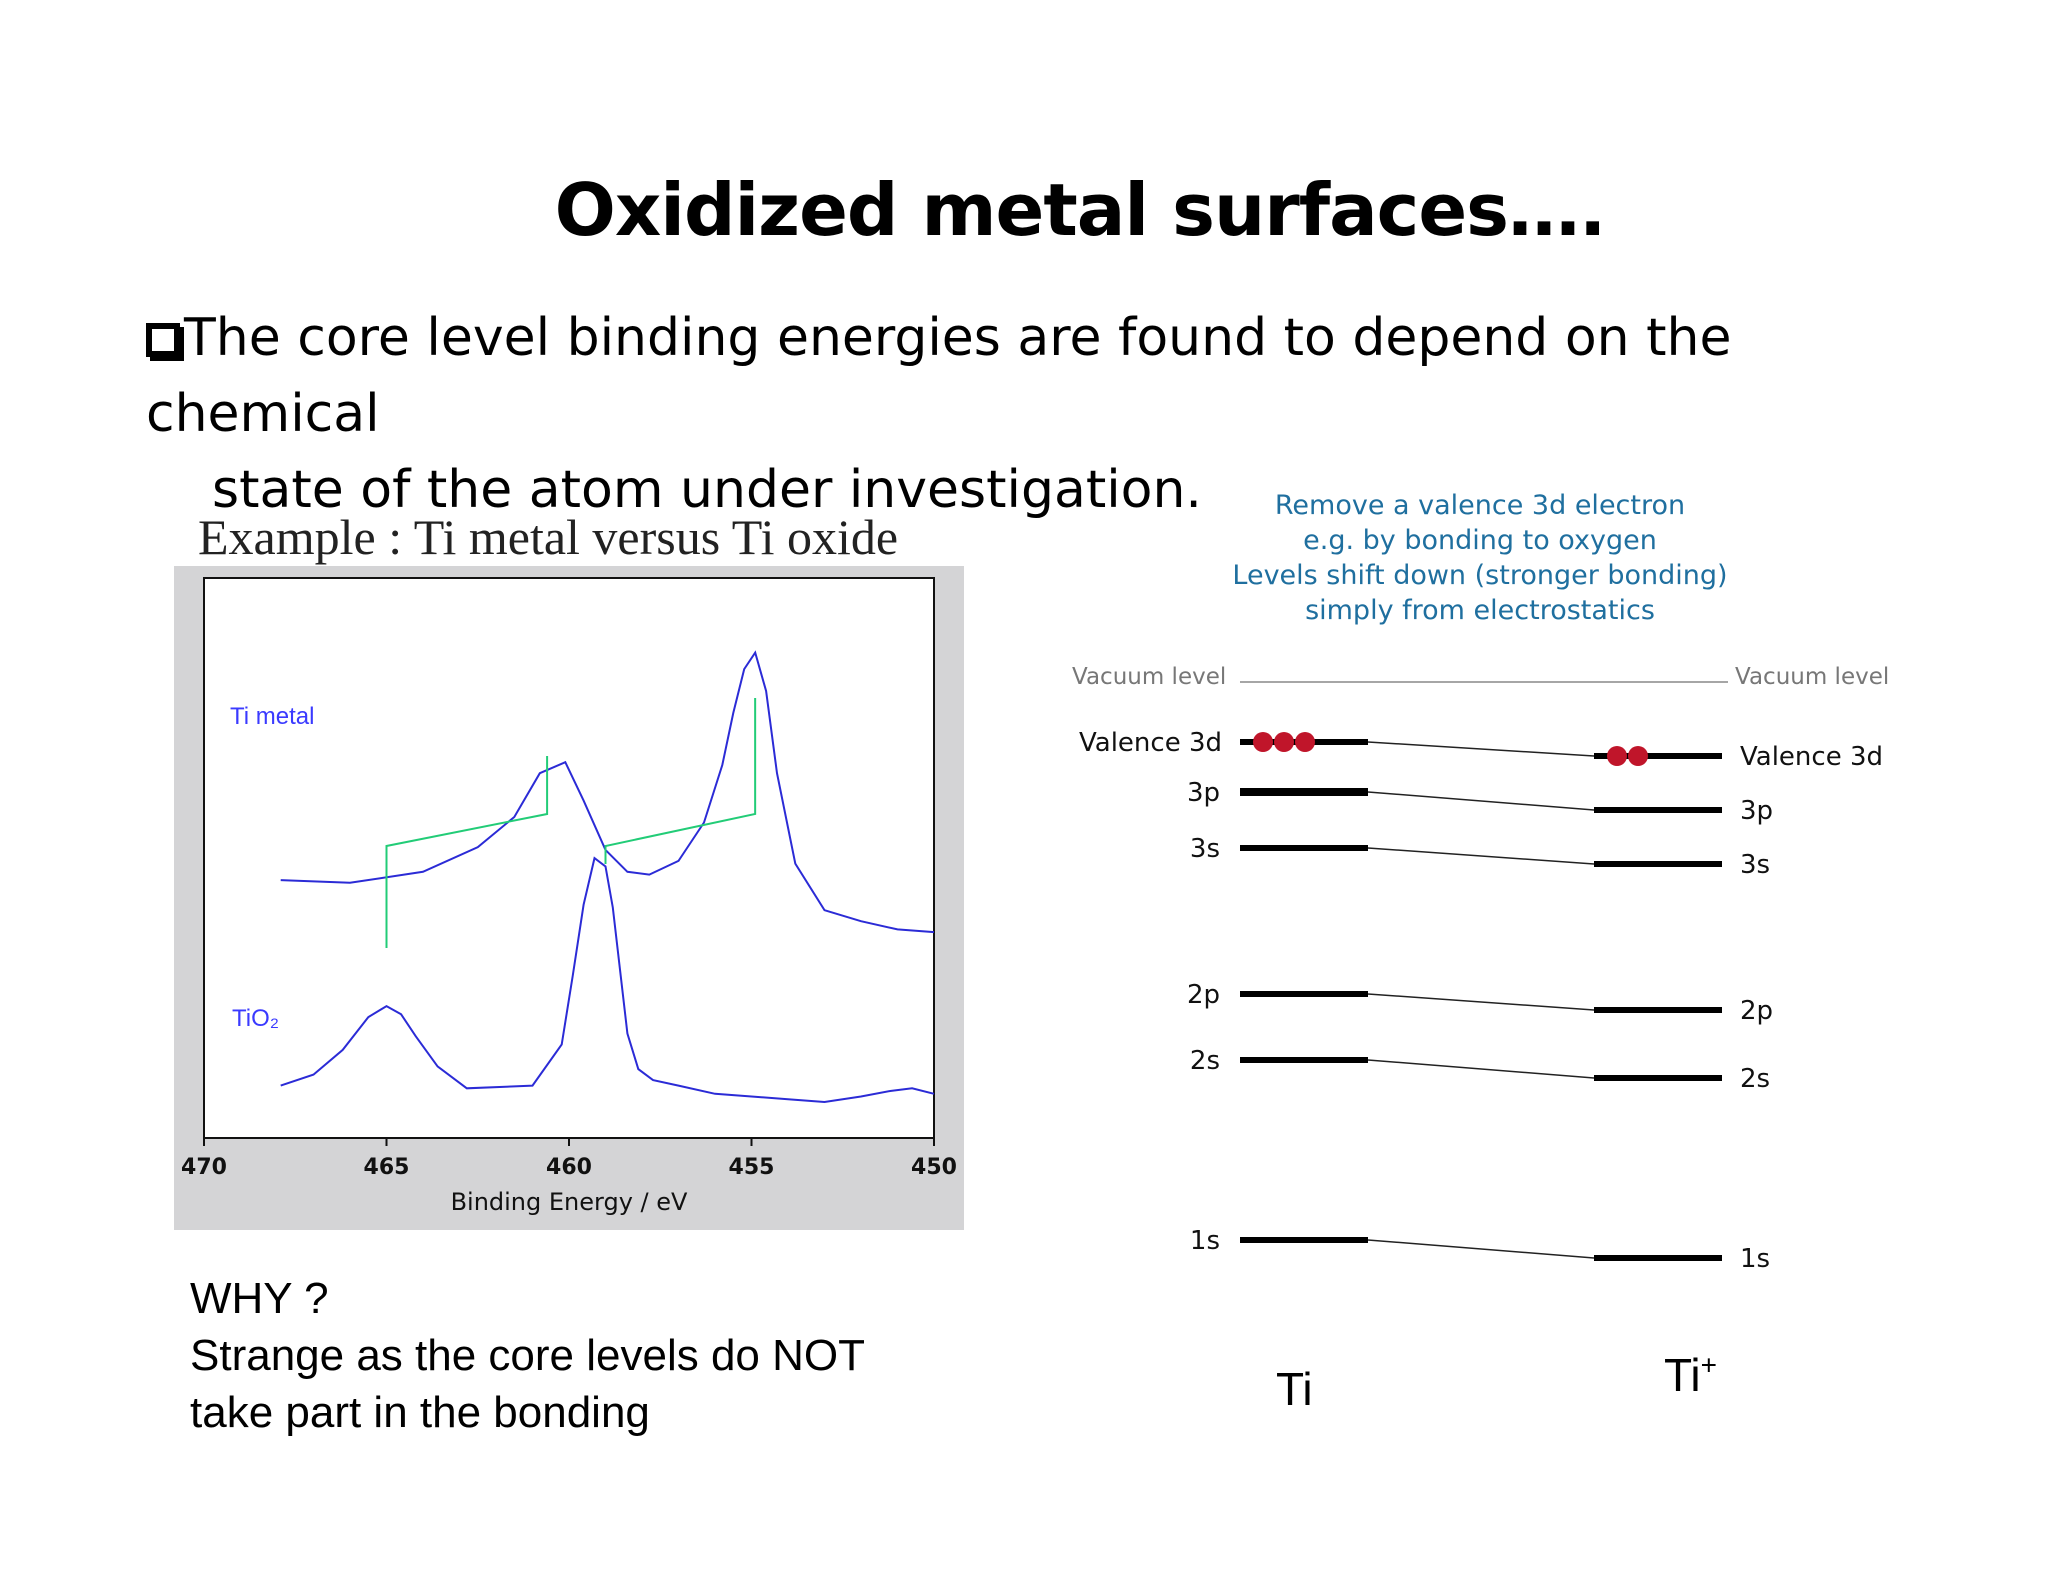 The width and height of the screenshot is (2048, 1582). Describe the element at coordinates (1756, 811) in the screenshot. I see `level-label-right: 3p` at that location.